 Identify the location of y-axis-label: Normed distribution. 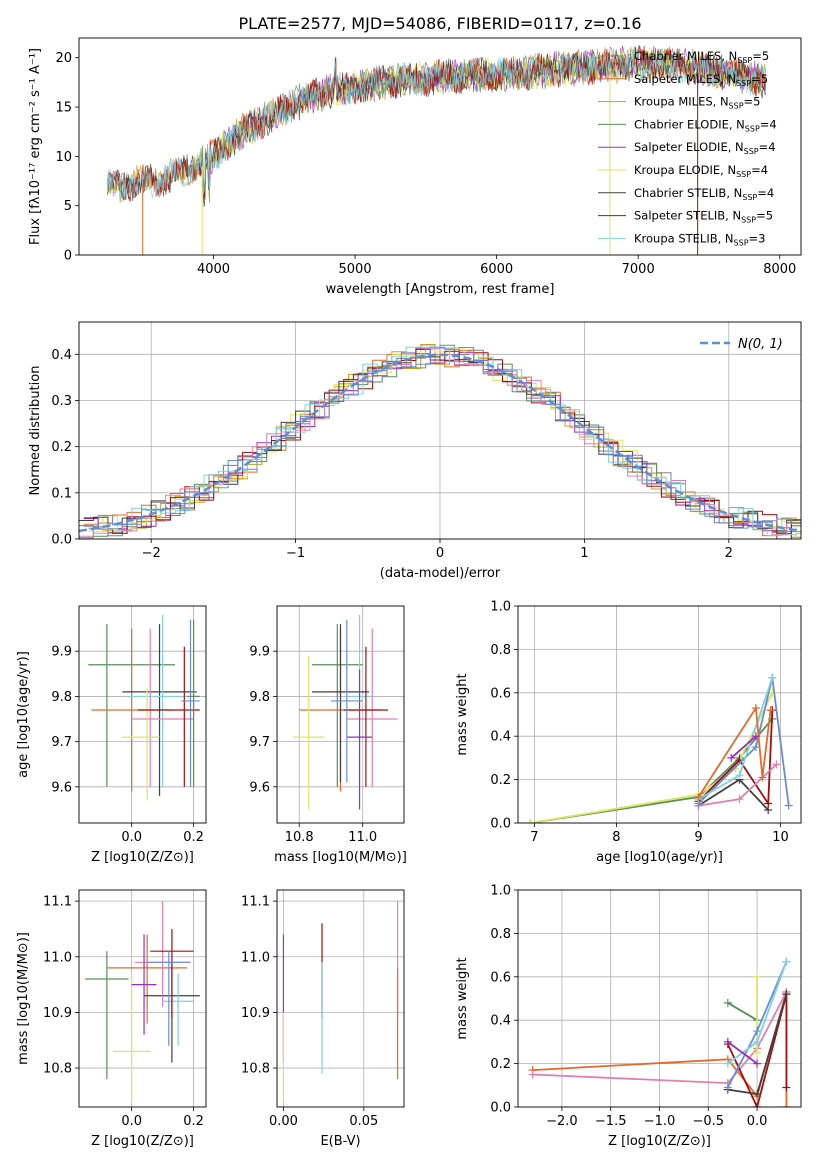
(35, 431).